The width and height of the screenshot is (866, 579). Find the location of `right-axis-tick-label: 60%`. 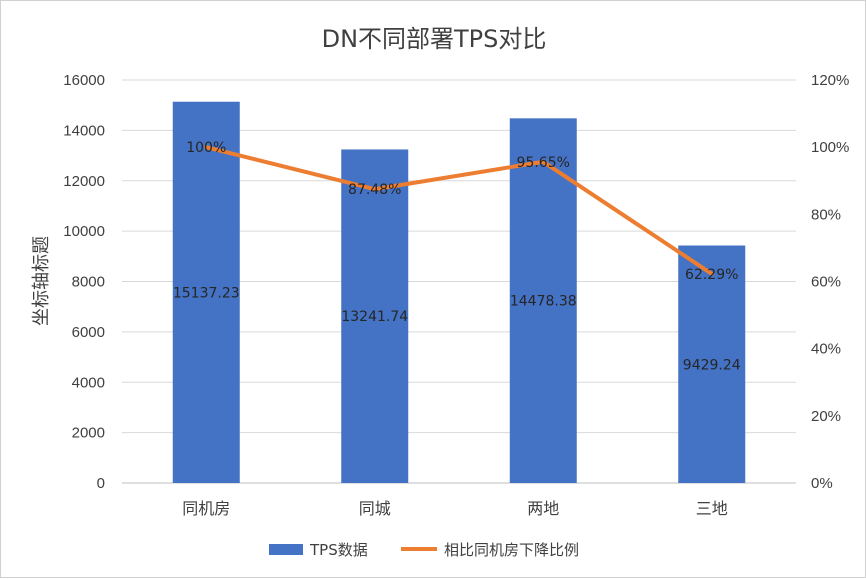

right-axis-tick-label: 60% is located at coordinates (826, 282).